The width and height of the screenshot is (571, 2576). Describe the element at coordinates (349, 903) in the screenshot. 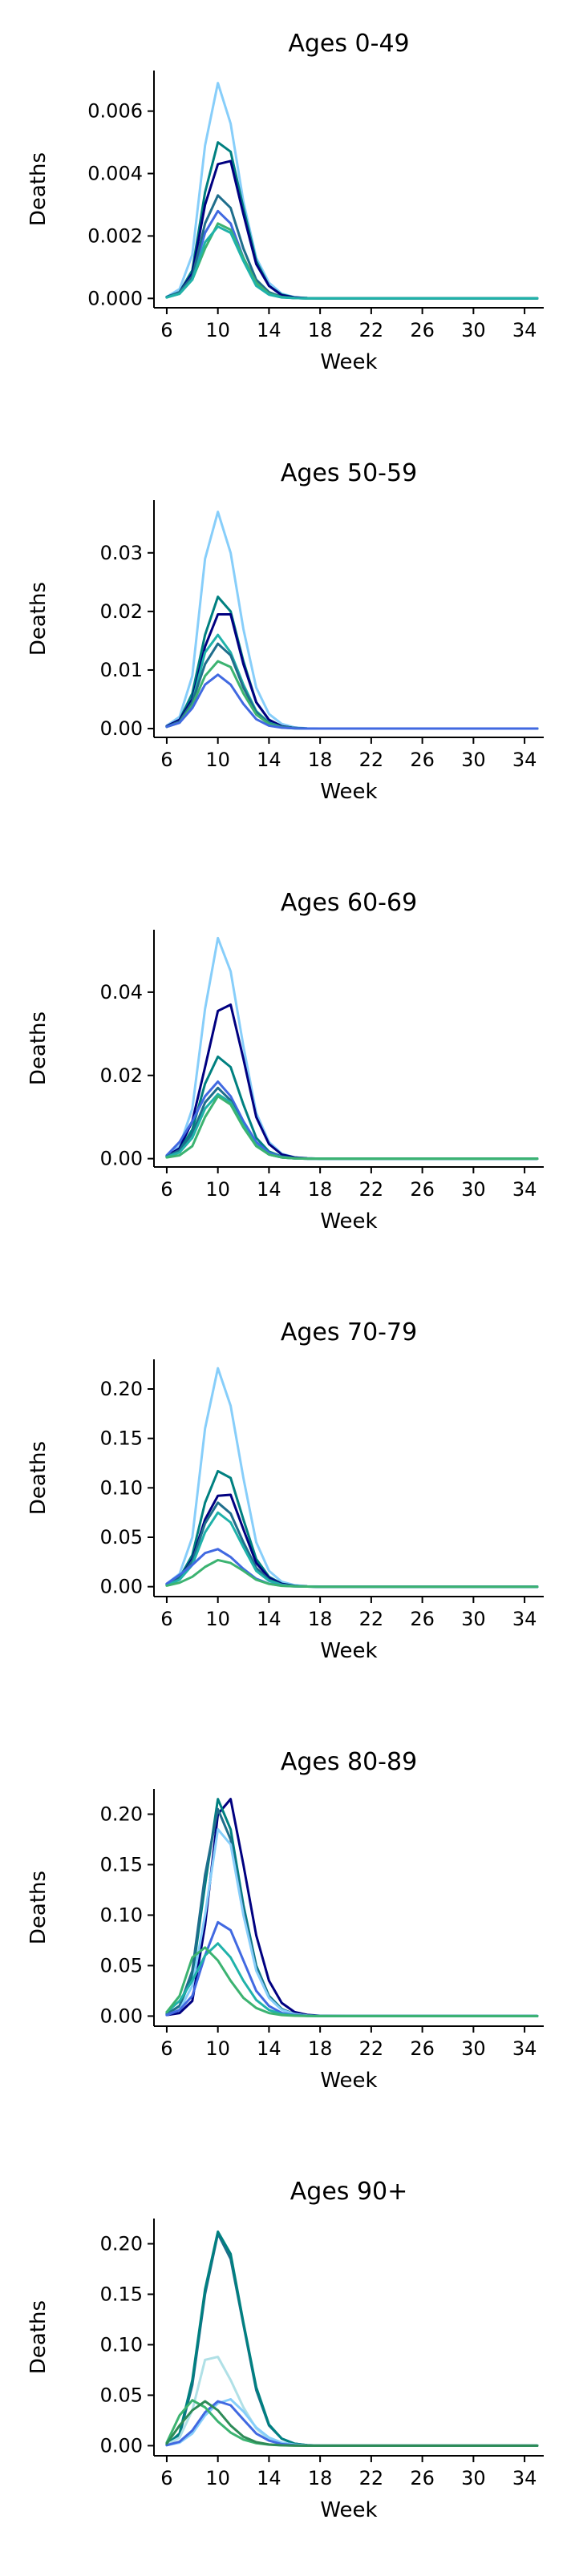

I see `chart-title: Ages 60-69` at that location.